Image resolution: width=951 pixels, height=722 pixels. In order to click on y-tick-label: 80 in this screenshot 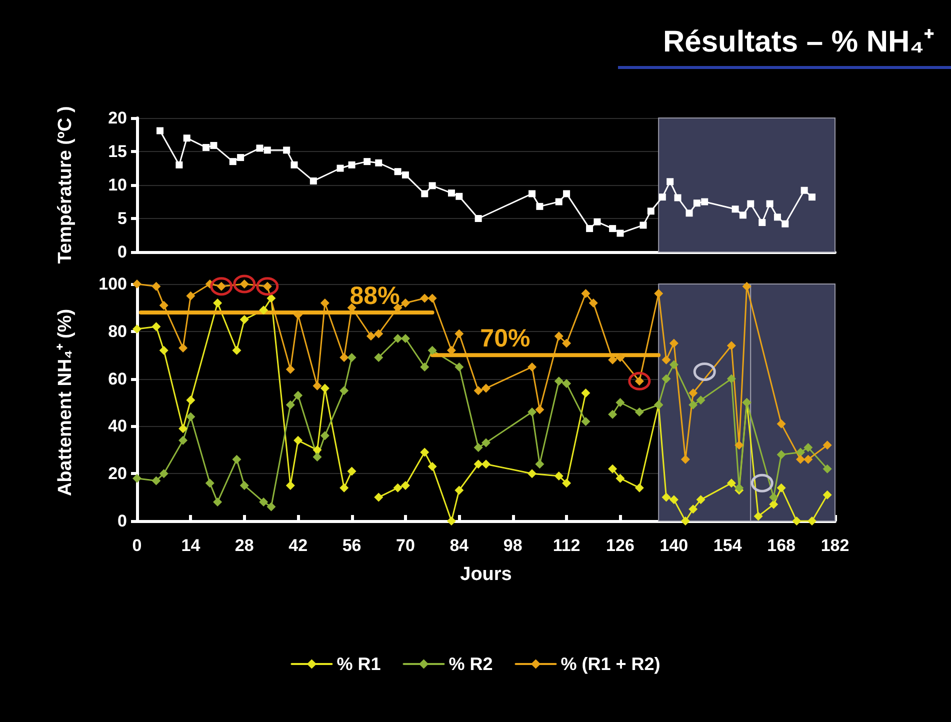, I will do `click(117, 331)`.